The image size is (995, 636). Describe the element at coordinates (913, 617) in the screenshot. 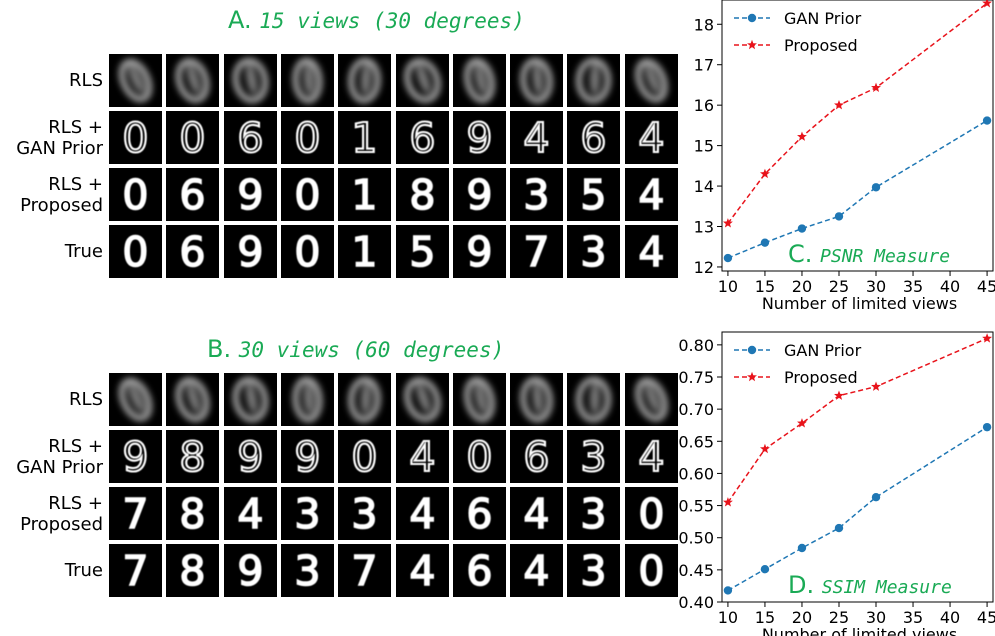

I see `x-tick-label: 35` at that location.